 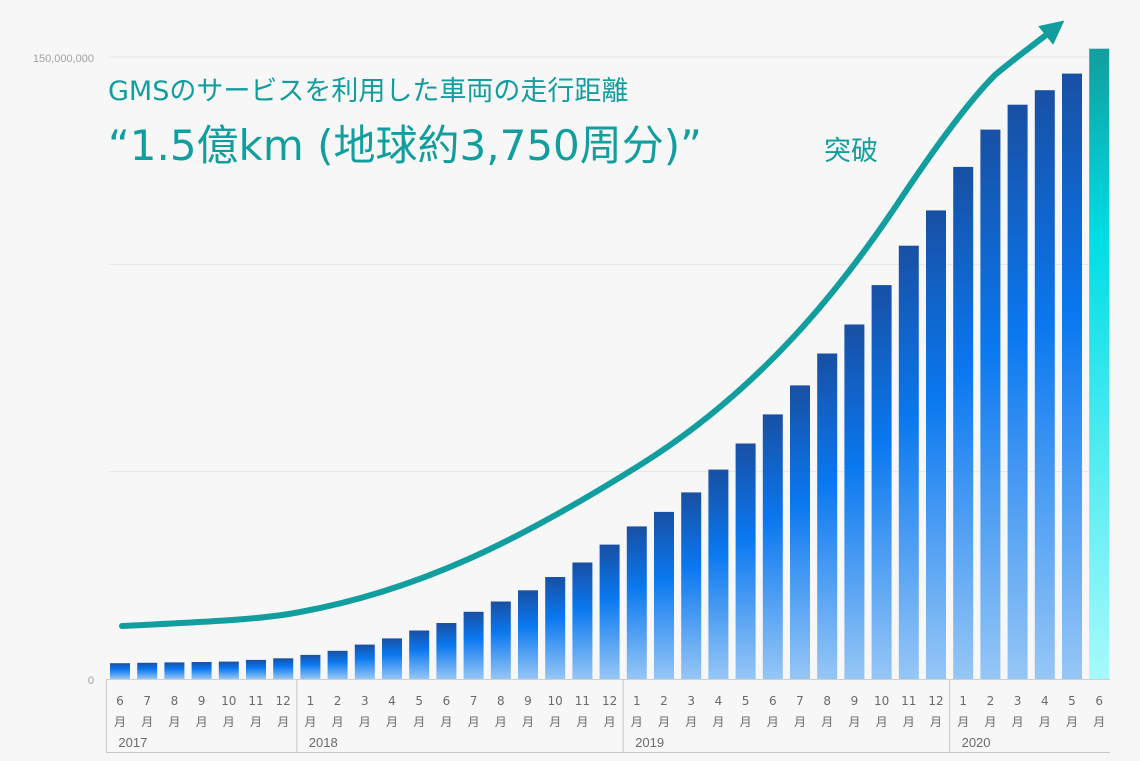 What do you see at coordinates (132, 742) in the screenshot?
I see `year-label: 2017` at bounding box center [132, 742].